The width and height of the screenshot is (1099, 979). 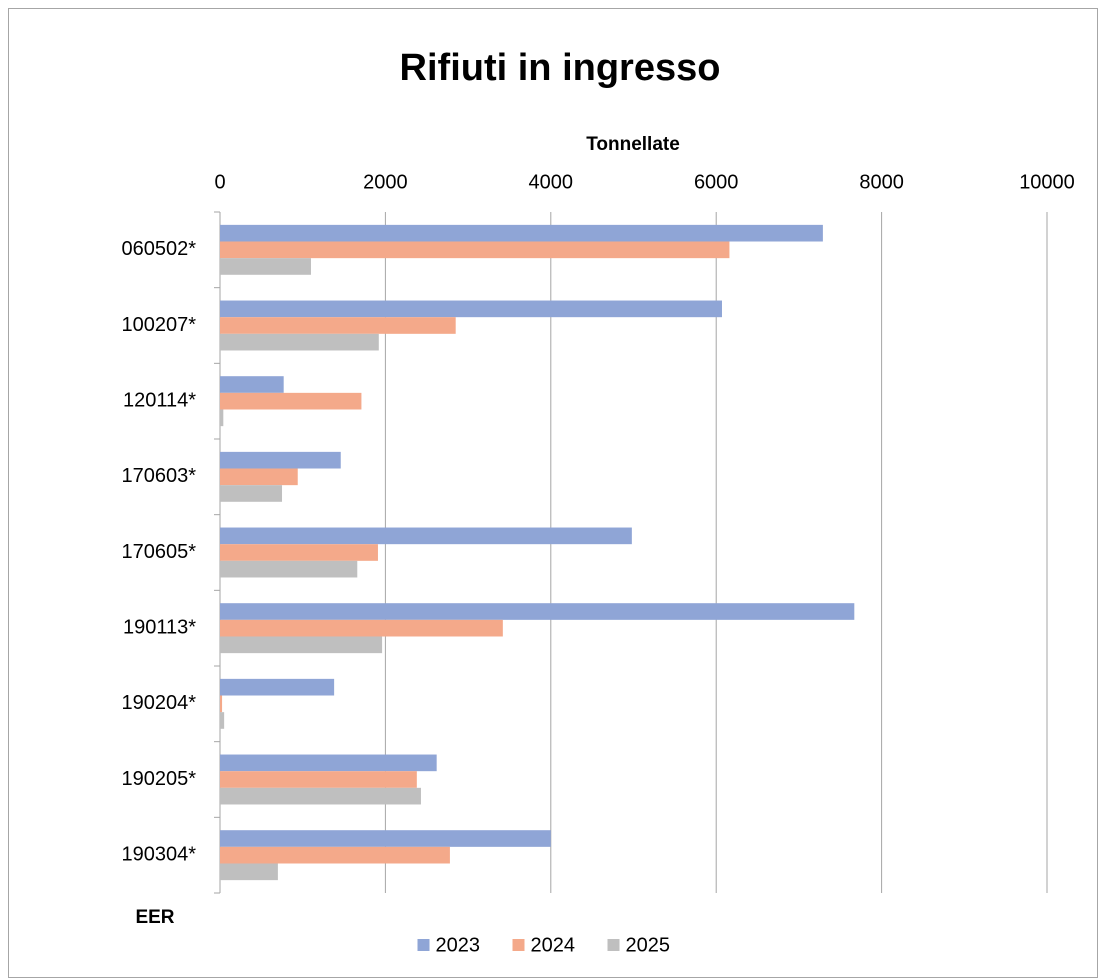 I want to click on x-tick-label: 2000, so click(x=385, y=182).